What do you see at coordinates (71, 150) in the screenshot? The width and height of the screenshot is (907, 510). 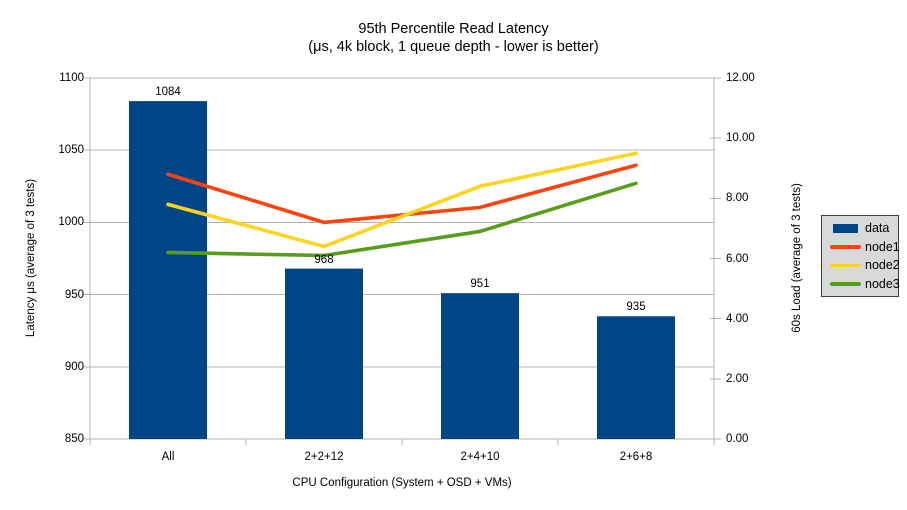 I see `left-axis-tick-label: 1050` at bounding box center [71, 150].